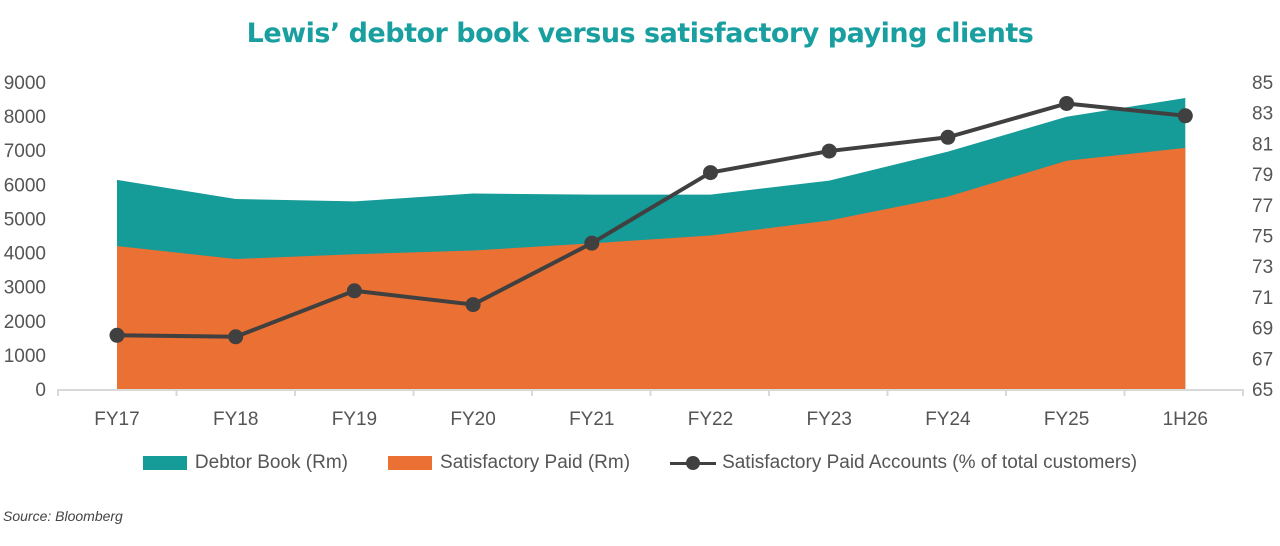 The image size is (1280, 546). I want to click on legend-swatch-line-marker, so click(693, 463).